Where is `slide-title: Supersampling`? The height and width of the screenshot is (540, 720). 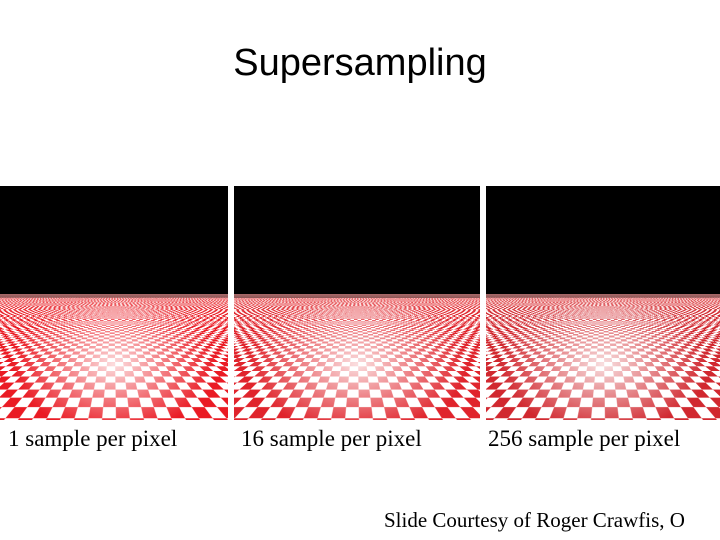 slide-title: Supersampling is located at coordinates (360, 63).